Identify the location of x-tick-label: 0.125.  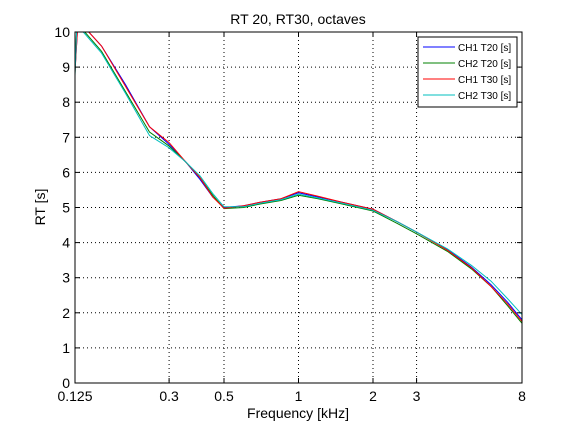
(74, 396).